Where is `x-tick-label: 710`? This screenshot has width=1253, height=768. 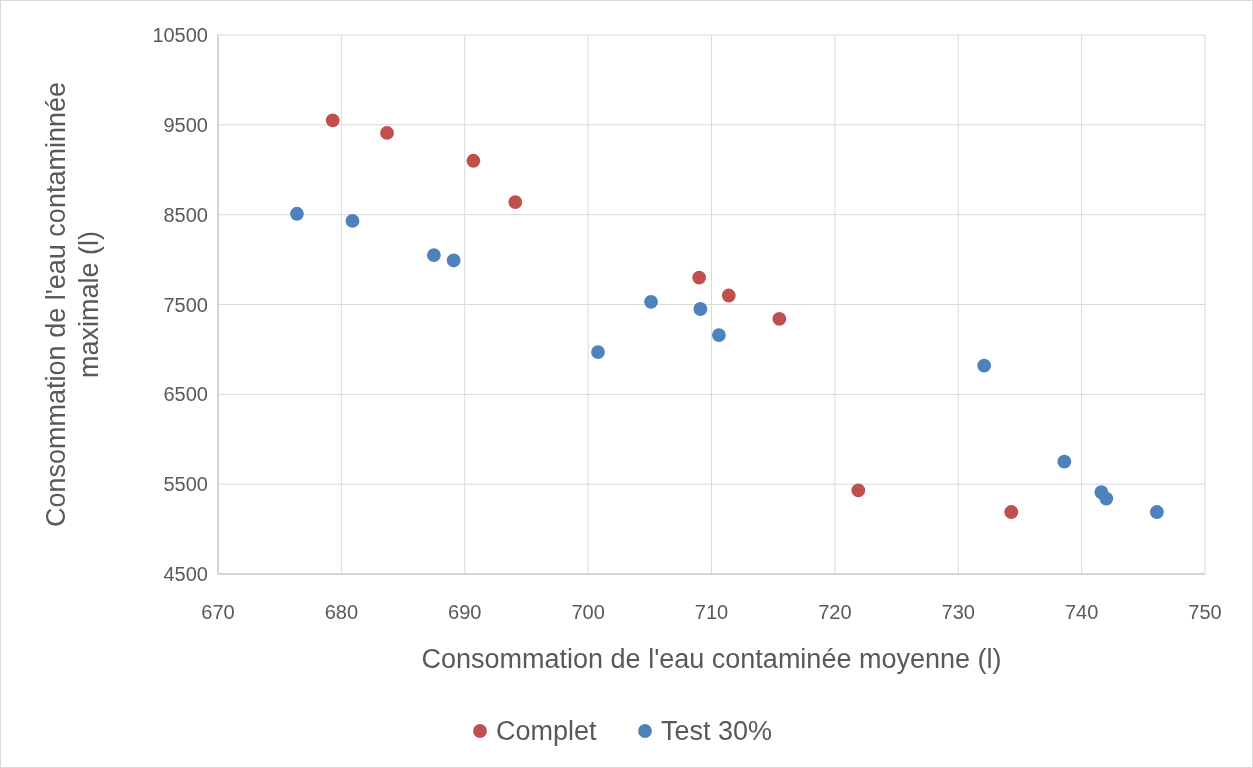
x-tick-label: 710 is located at coordinates (711, 612).